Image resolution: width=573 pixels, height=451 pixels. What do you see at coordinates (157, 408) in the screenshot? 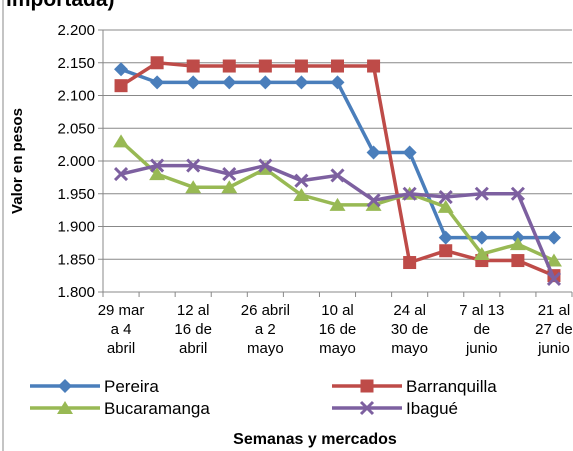
I see `legend-label: Bucaramanga` at bounding box center [157, 408].